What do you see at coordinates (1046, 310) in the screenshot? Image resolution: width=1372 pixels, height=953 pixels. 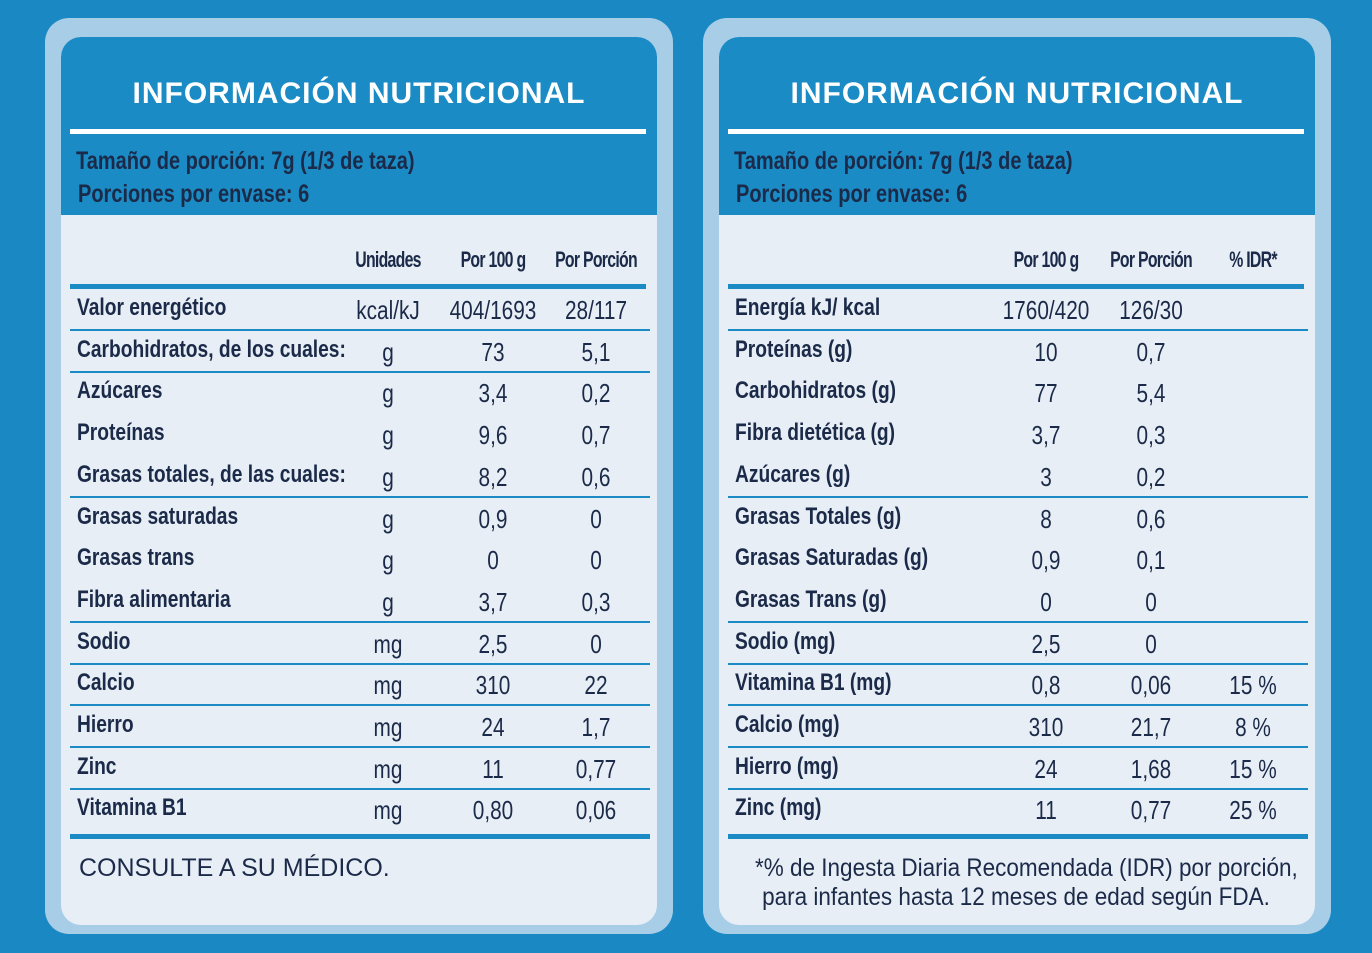 I see `cell: 1760/420` at bounding box center [1046, 310].